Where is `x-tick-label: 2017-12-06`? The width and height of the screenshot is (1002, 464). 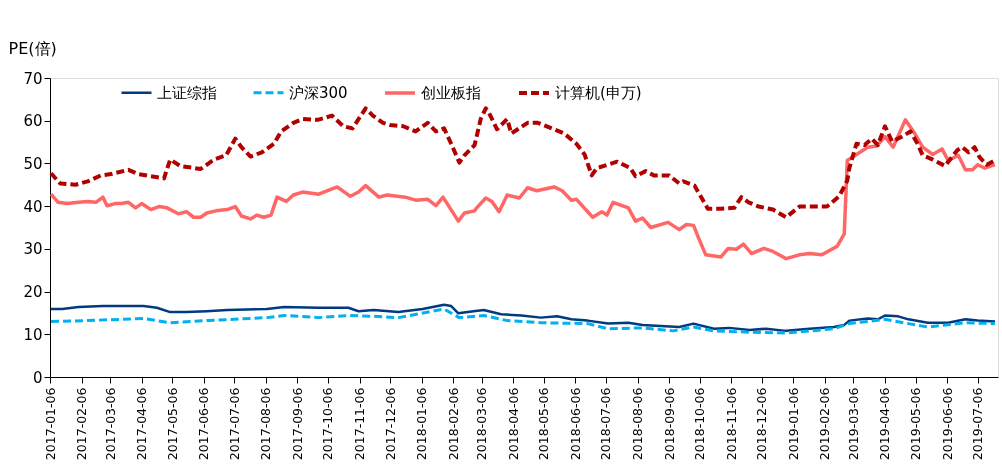
x-tick-label: 2017-12-06 is located at coordinates (390, 424).